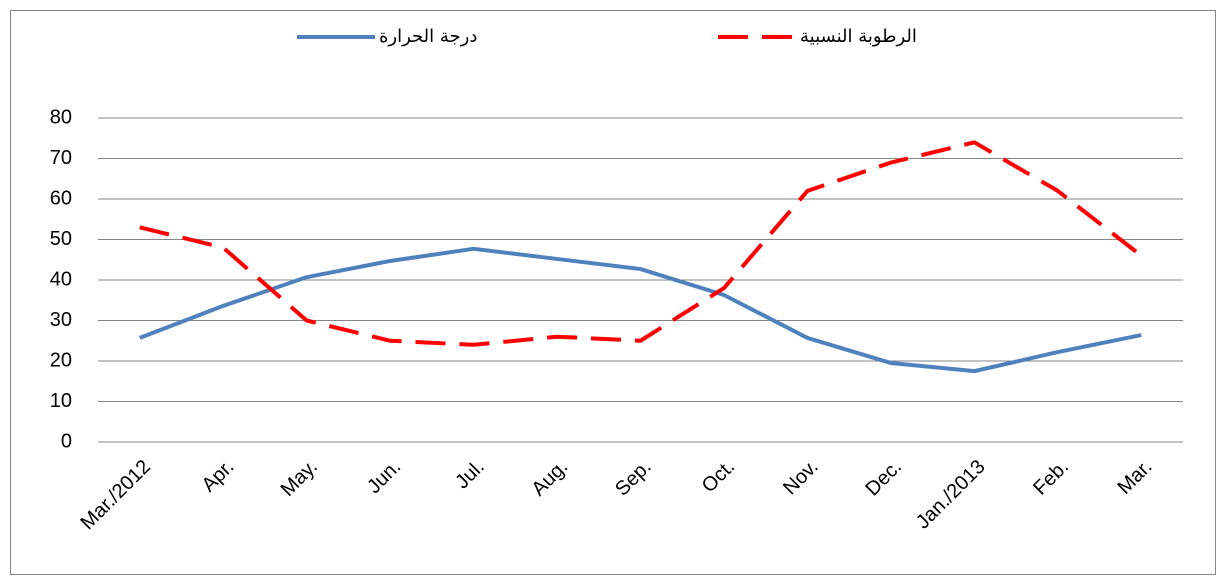 This screenshot has height=581, width=1226. I want to click on legend-label: الرطوبة النسبية, so click(858, 36).